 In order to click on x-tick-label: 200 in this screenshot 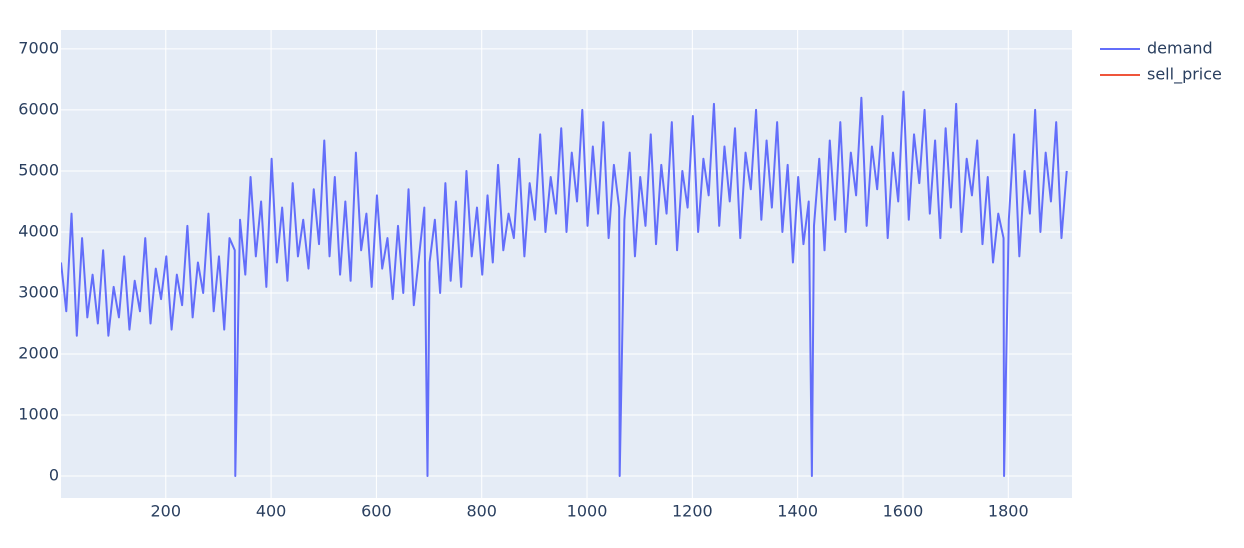, I will do `click(166, 511)`.